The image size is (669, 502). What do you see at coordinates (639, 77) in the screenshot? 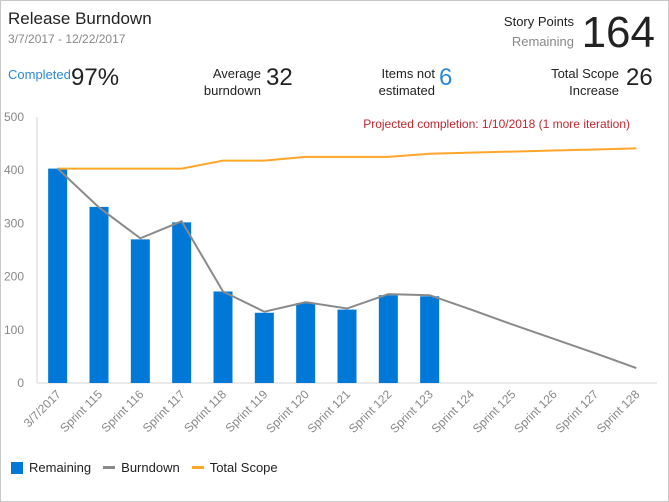
I see `scope-increase-value: 26` at bounding box center [639, 77].